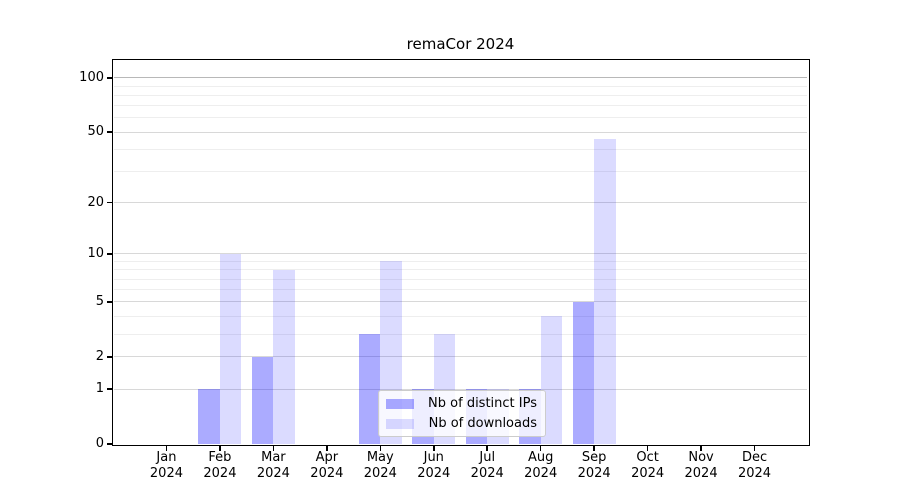  What do you see at coordinates (701, 465) in the screenshot?
I see `x-tick-label: Nov 2024` at bounding box center [701, 465].